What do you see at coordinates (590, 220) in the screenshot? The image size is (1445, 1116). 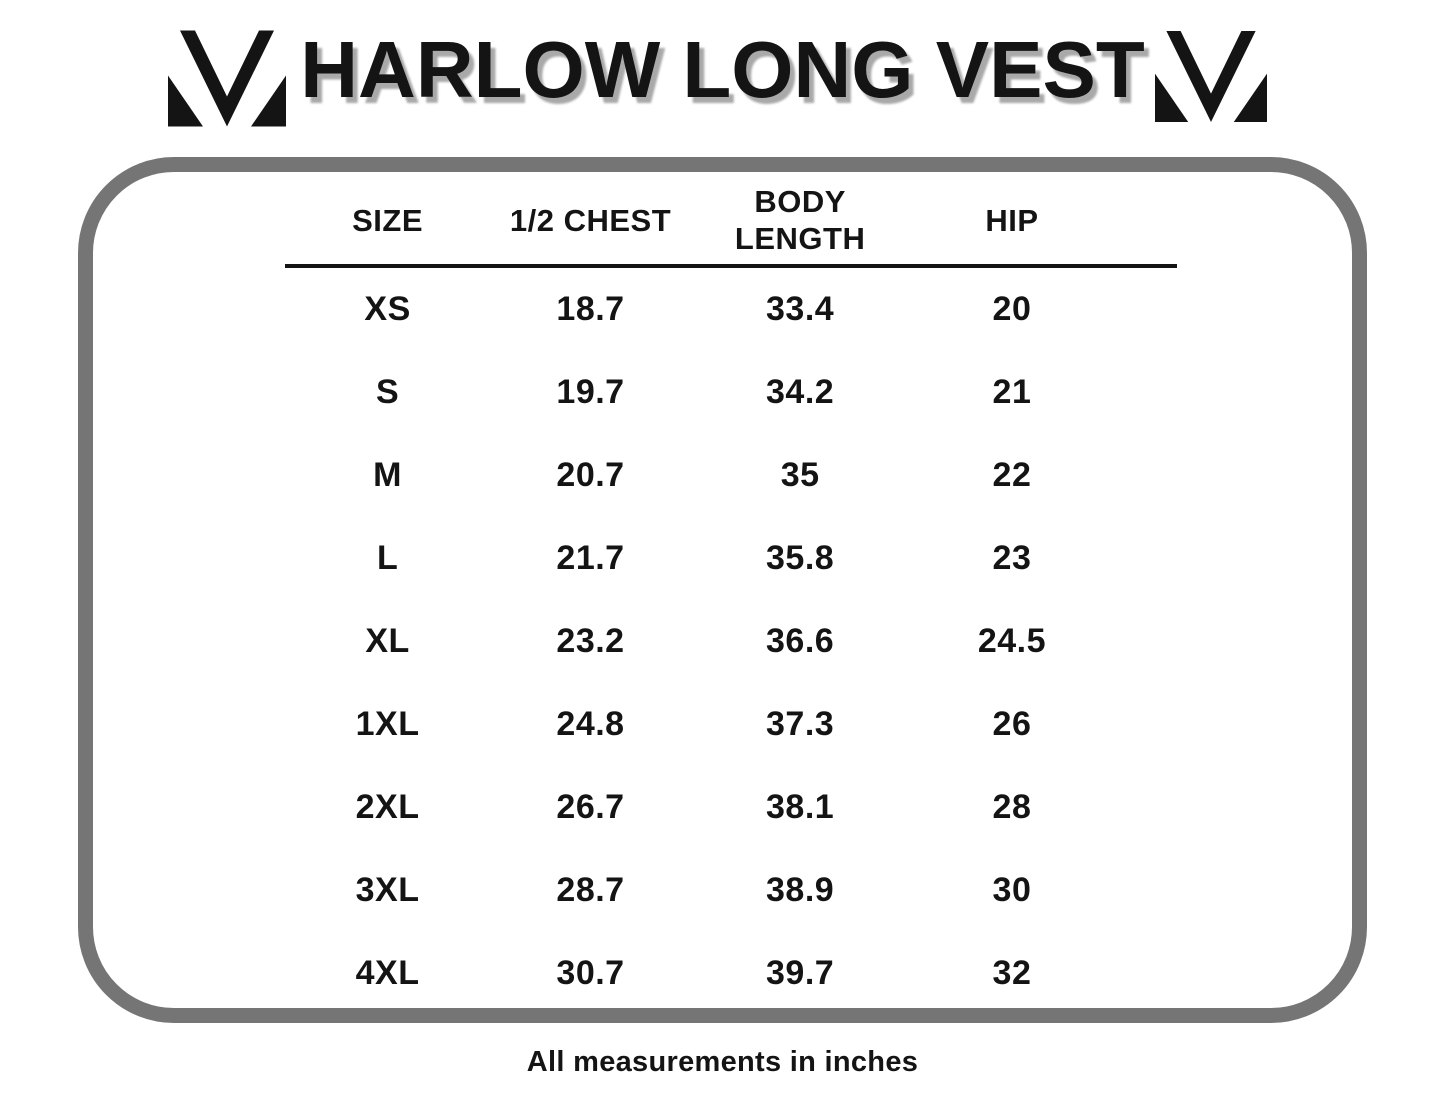 I see `column-header-half-chest: 1/2 CHEST` at bounding box center [590, 220].